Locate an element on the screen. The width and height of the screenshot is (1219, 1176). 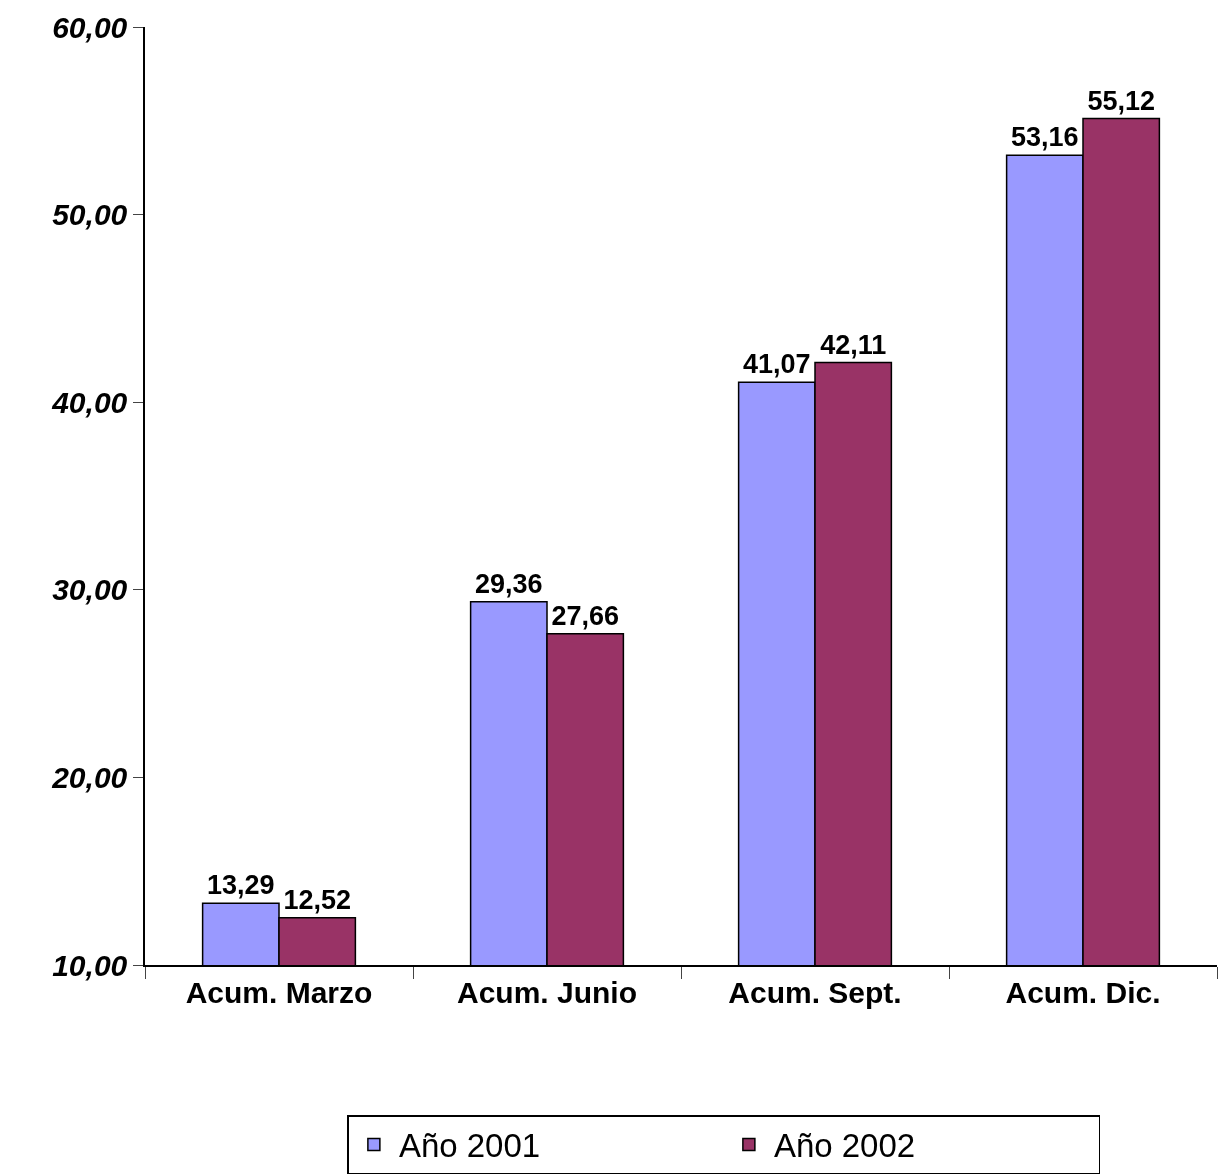
y-tick-label: 40,00 is located at coordinates (89, 402).